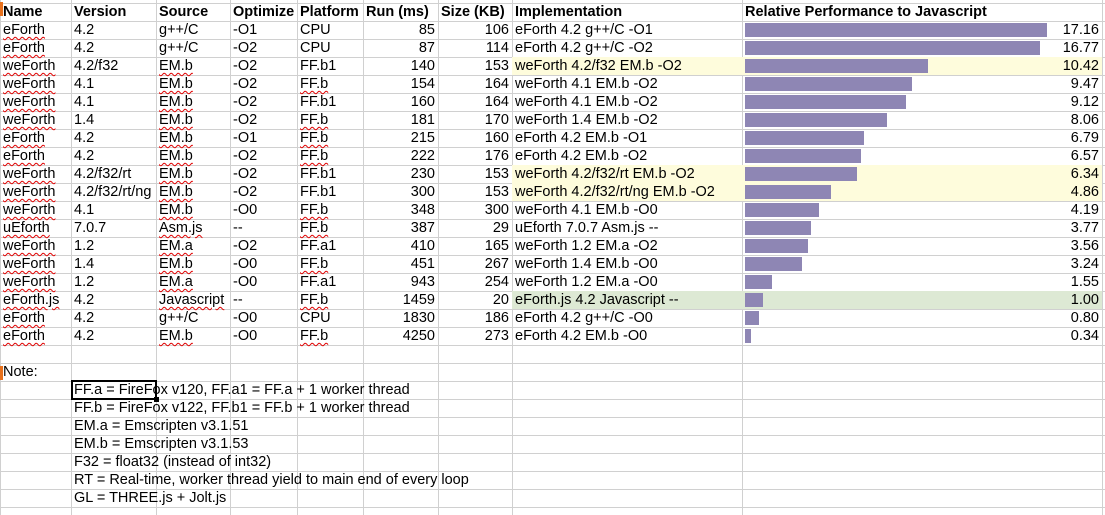 The image size is (1105, 515). What do you see at coordinates (400, 156) in the screenshot?
I see `cell-run-ms: 222` at bounding box center [400, 156].